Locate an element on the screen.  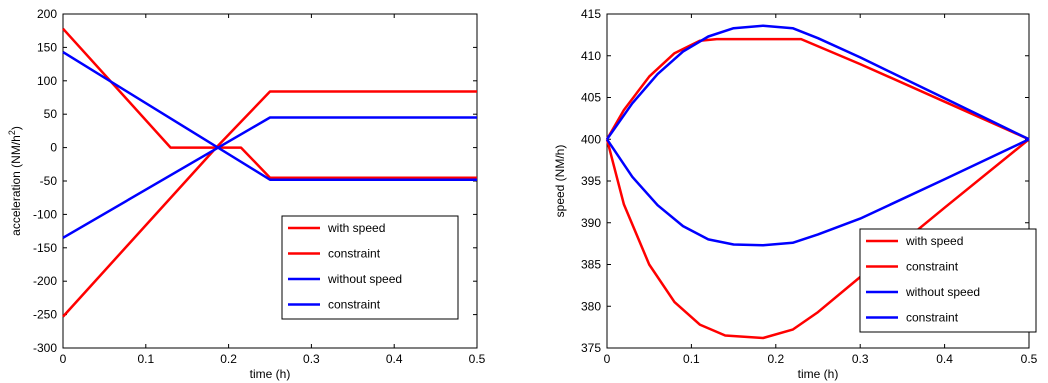
y-tick-label: -150 is located at coordinates (45, 248).